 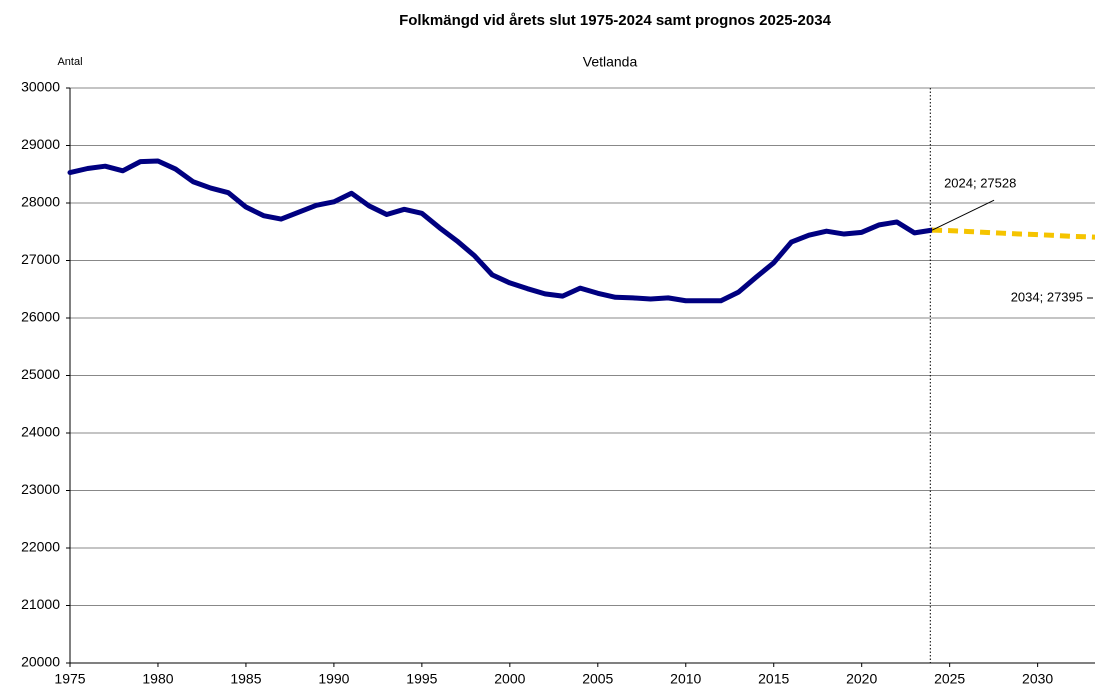 I want to click on y-tick-label: 24000, so click(x=40, y=432).